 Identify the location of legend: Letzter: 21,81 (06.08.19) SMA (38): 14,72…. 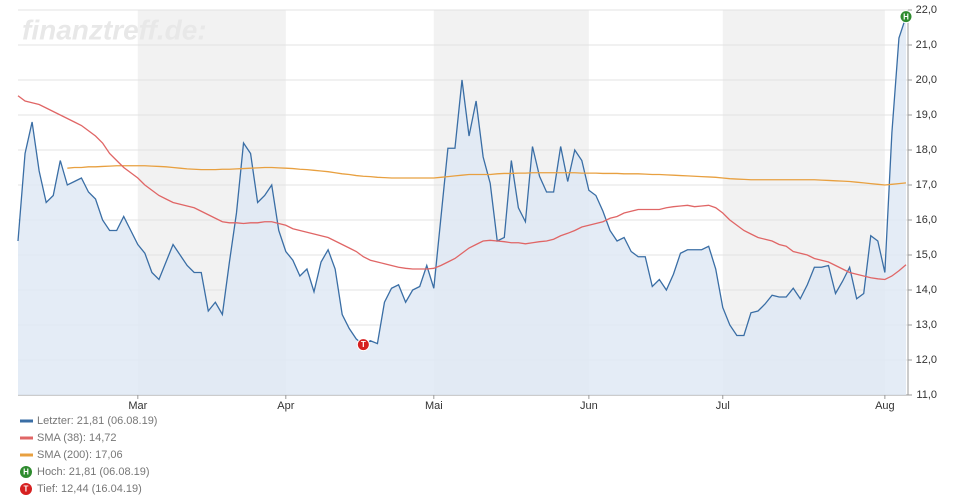
(88, 455).